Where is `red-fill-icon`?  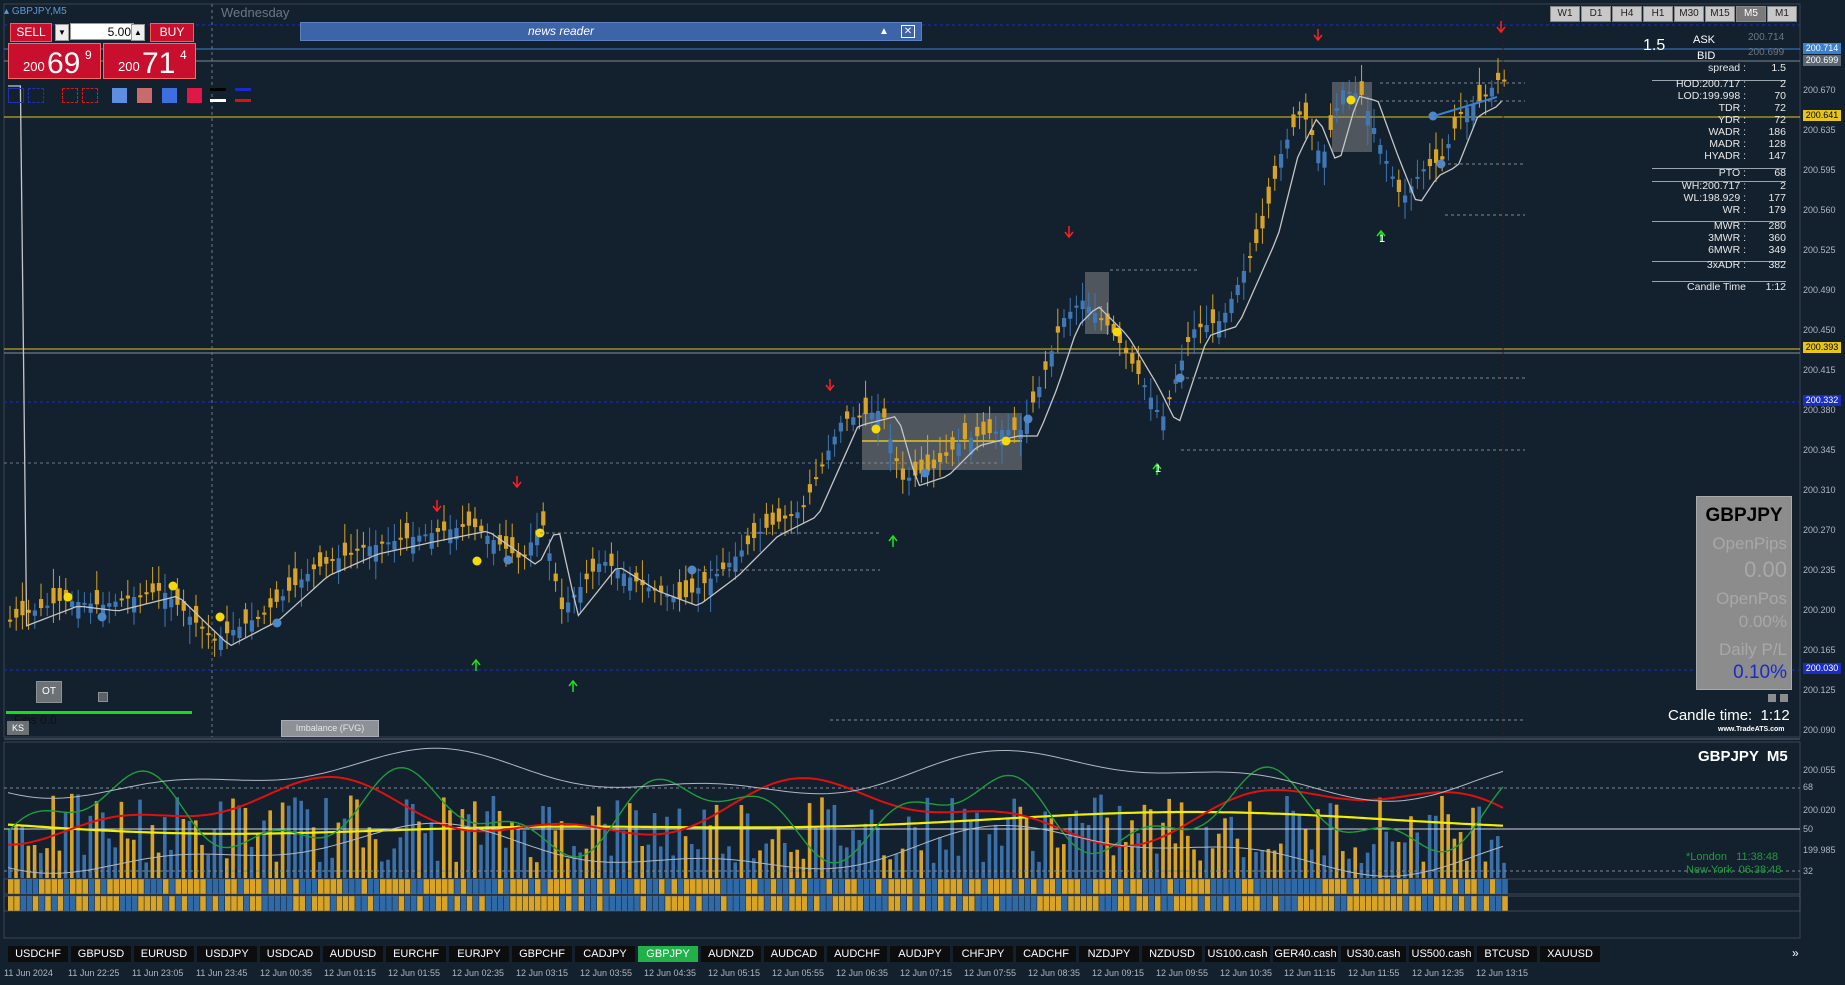
red-fill-icon is located at coordinates (144, 95).